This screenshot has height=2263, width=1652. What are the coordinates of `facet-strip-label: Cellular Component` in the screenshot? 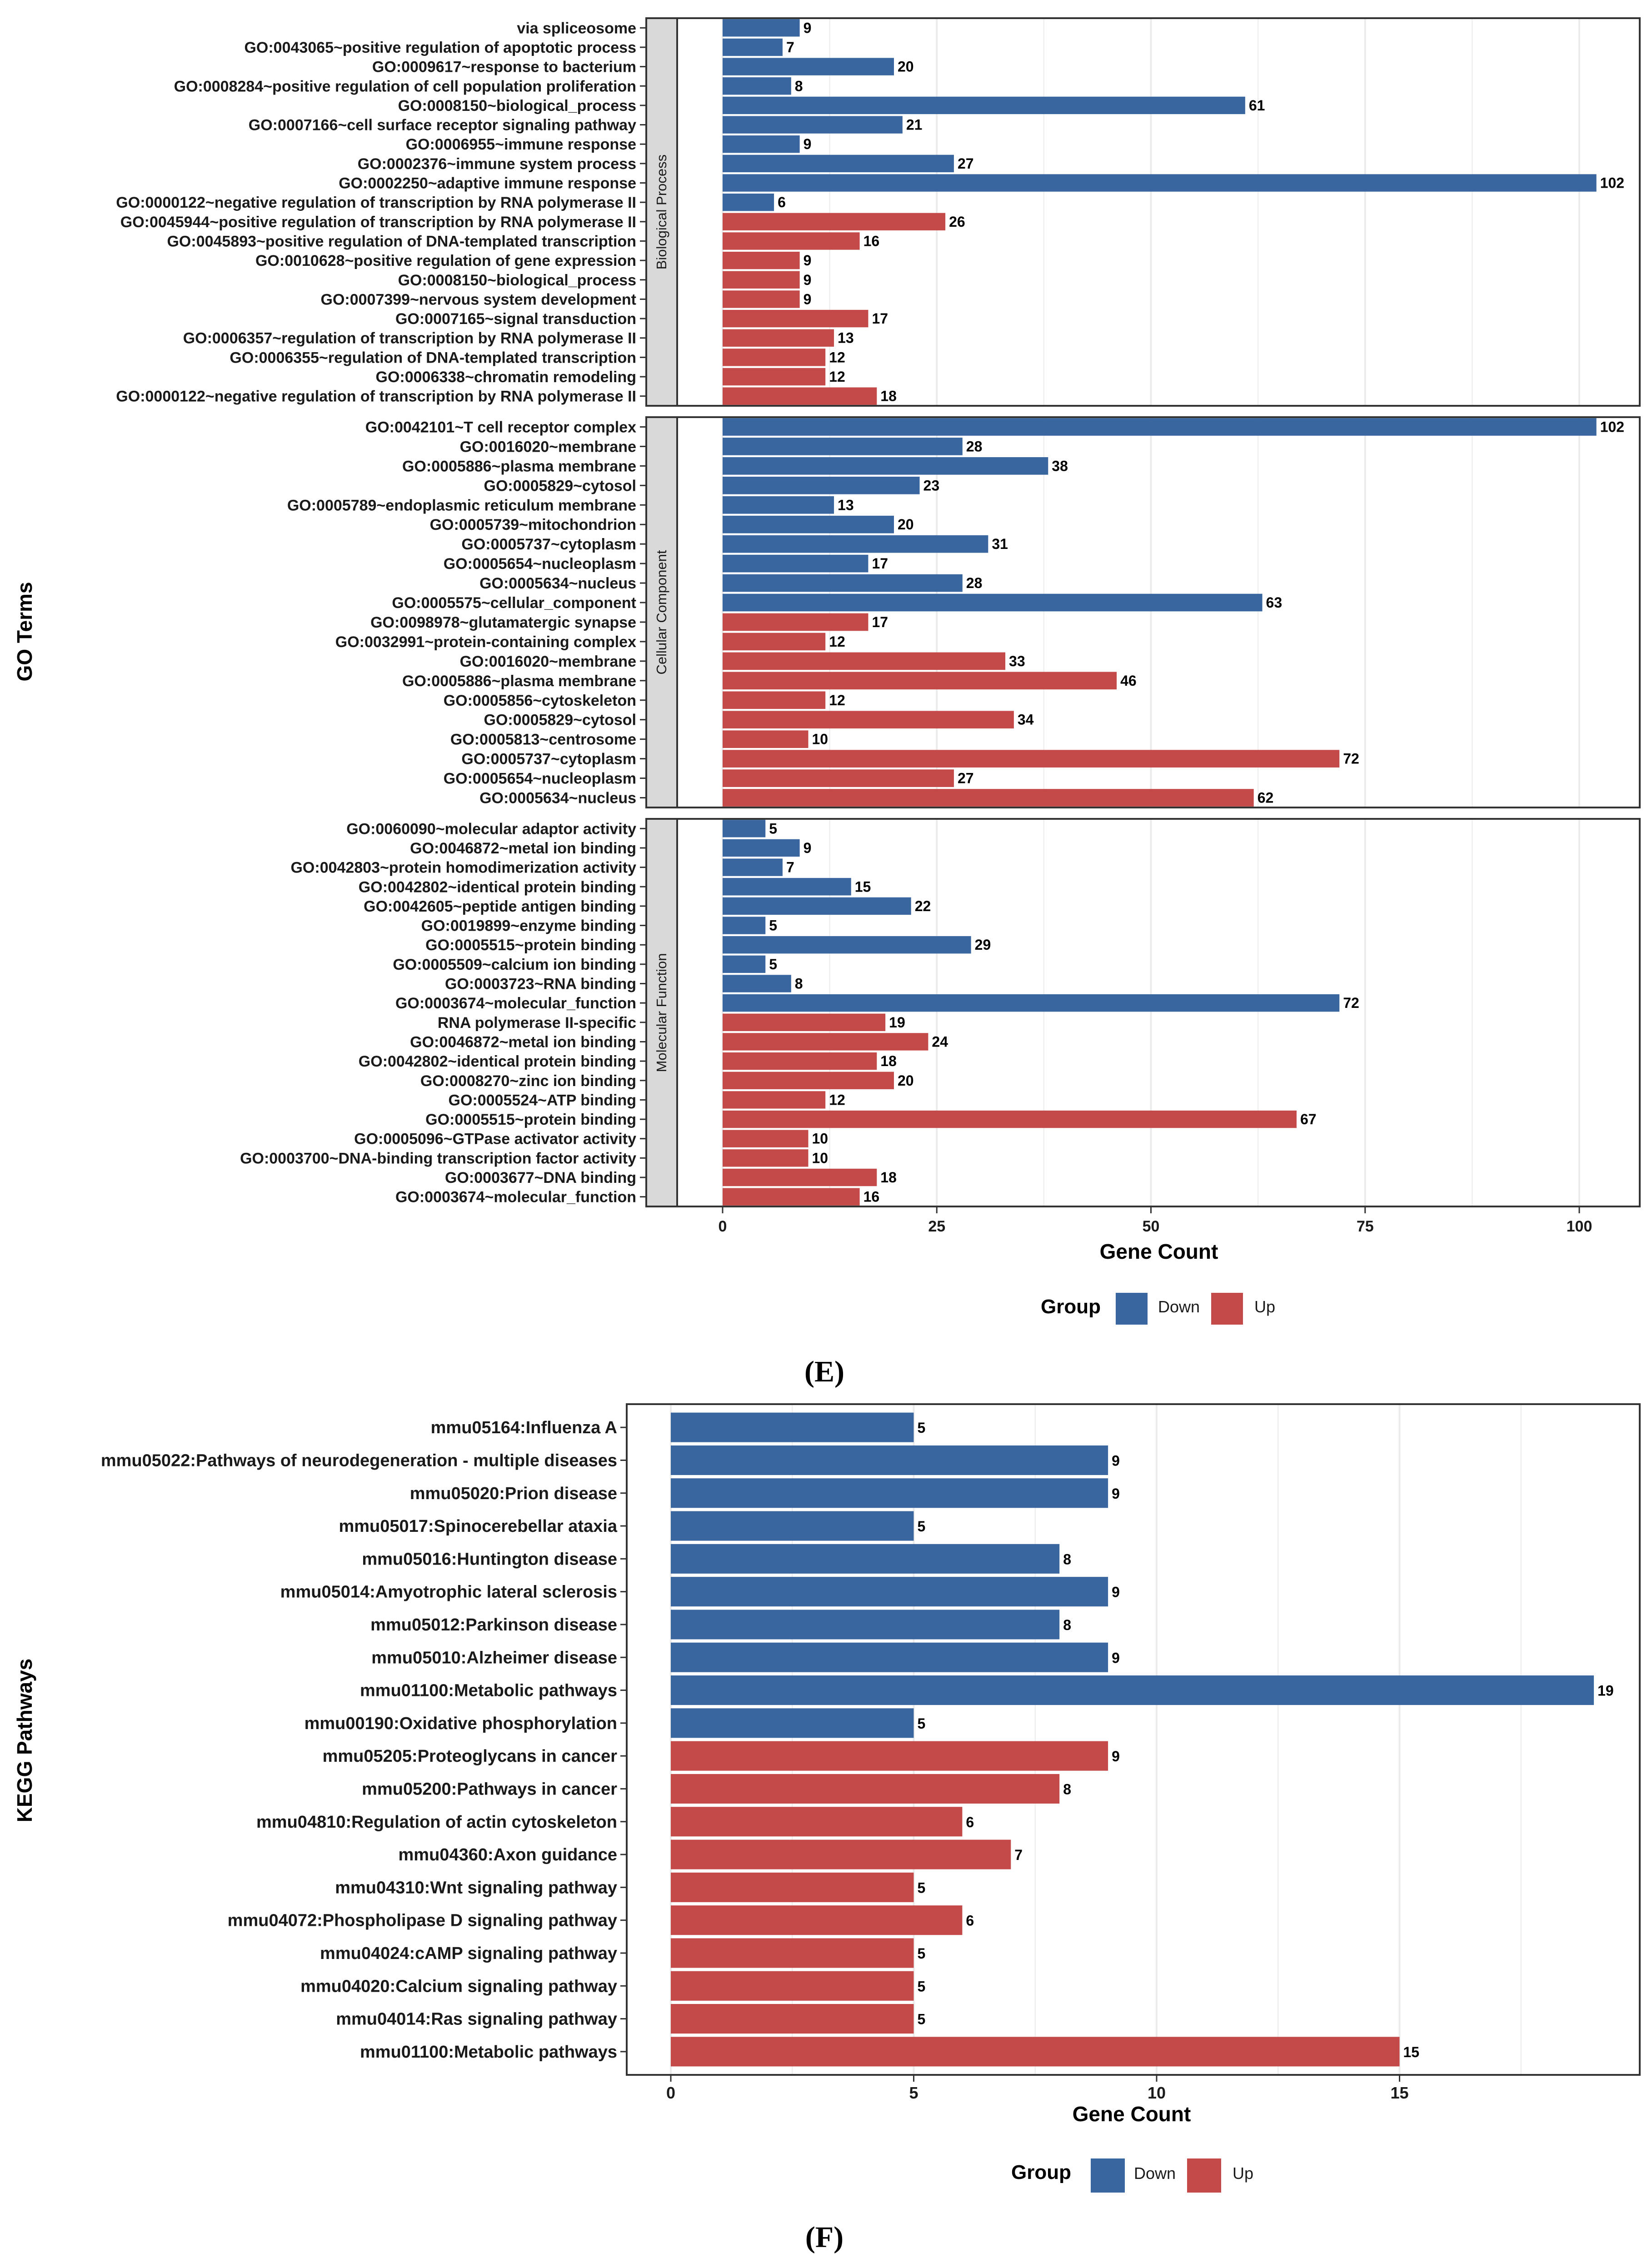 It's located at (661, 612).